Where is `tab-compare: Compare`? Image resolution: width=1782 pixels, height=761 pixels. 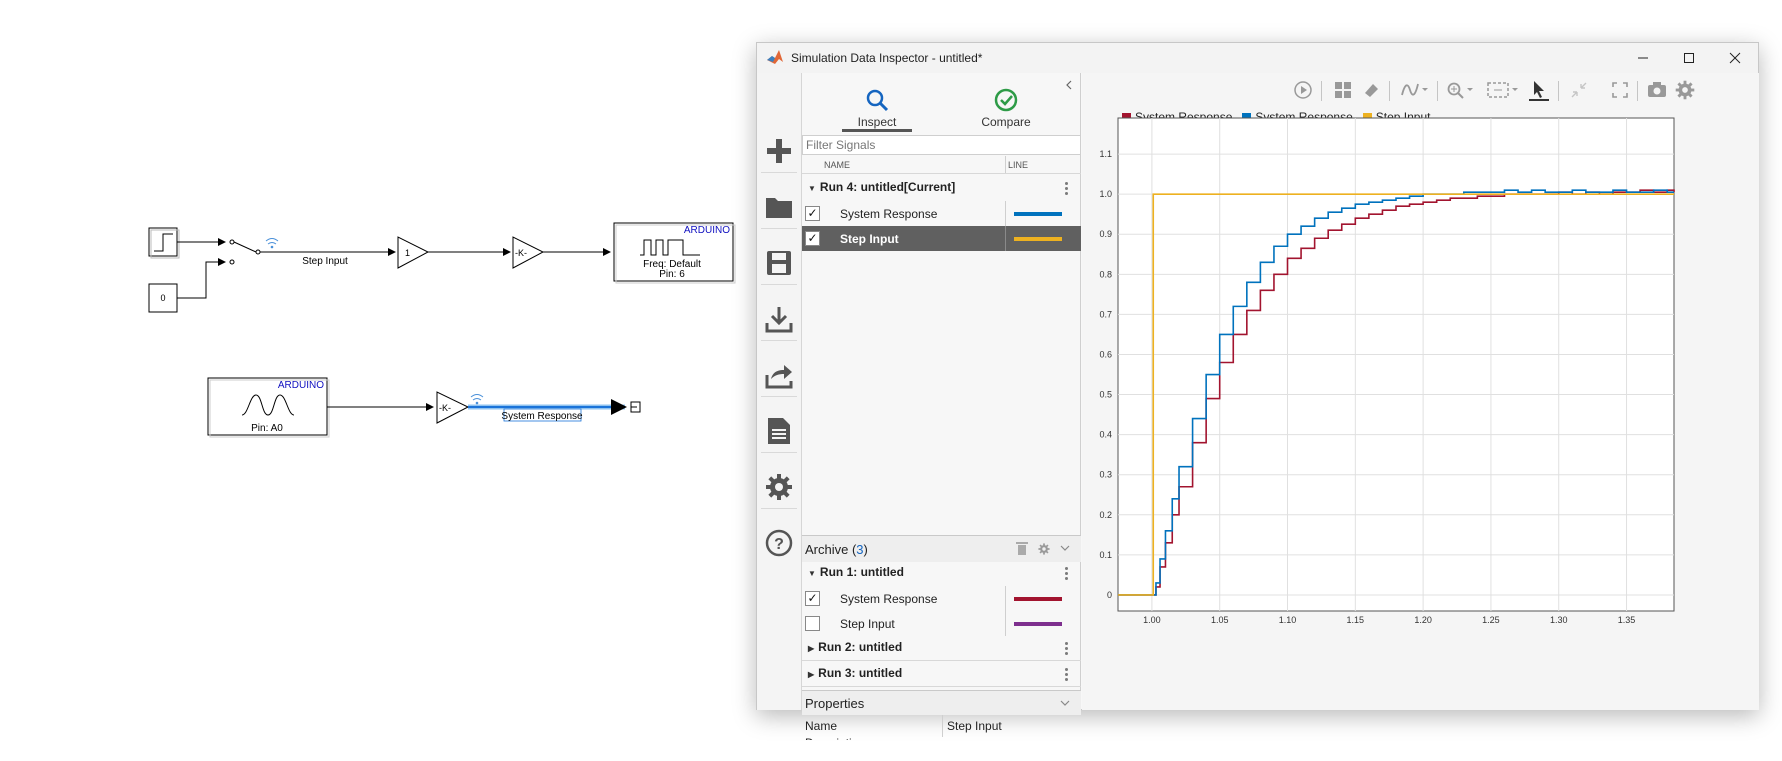 tab-compare: Compare is located at coordinates (1006, 103).